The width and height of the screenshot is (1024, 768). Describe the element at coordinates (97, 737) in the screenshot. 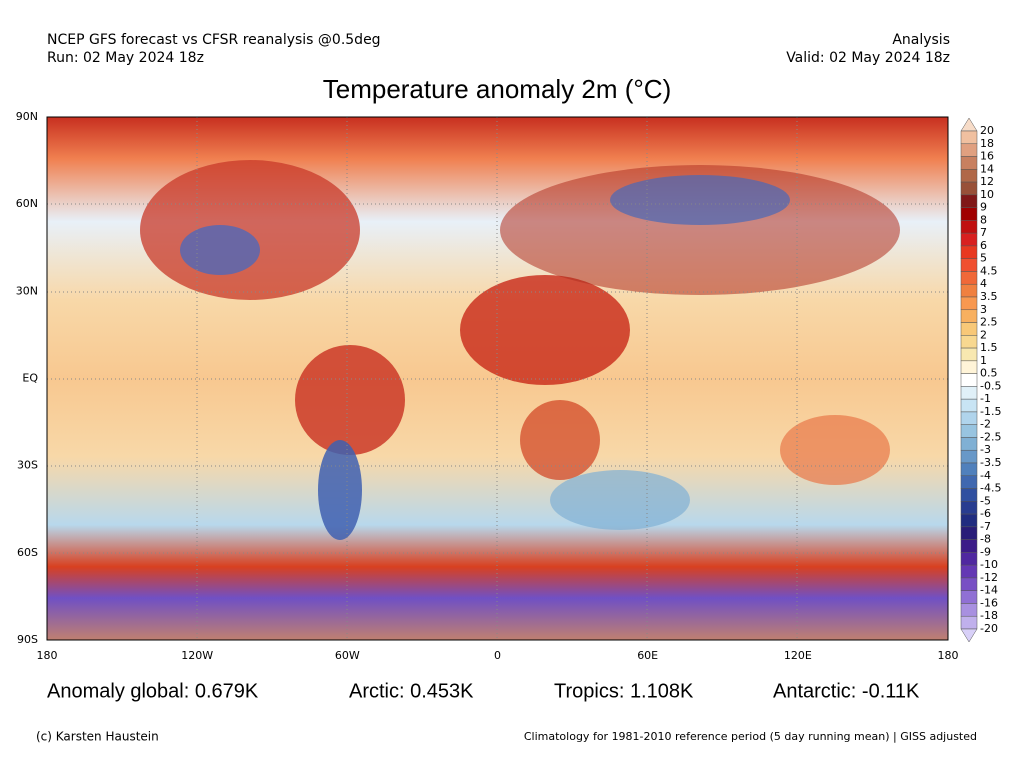

I see `footer-left: (c) Karsten Haustein` at that location.